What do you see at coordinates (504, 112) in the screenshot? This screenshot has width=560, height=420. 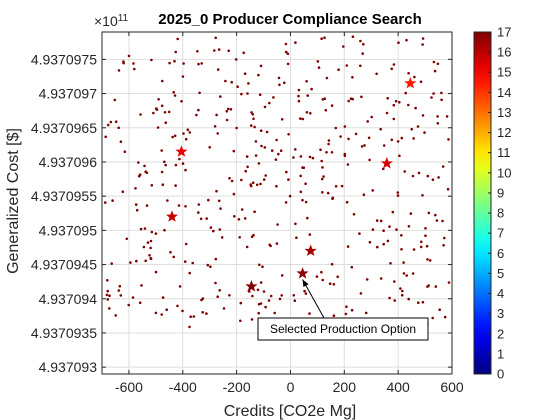 I see `colorbar-tick-label: 13` at bounding box center [504, 112].